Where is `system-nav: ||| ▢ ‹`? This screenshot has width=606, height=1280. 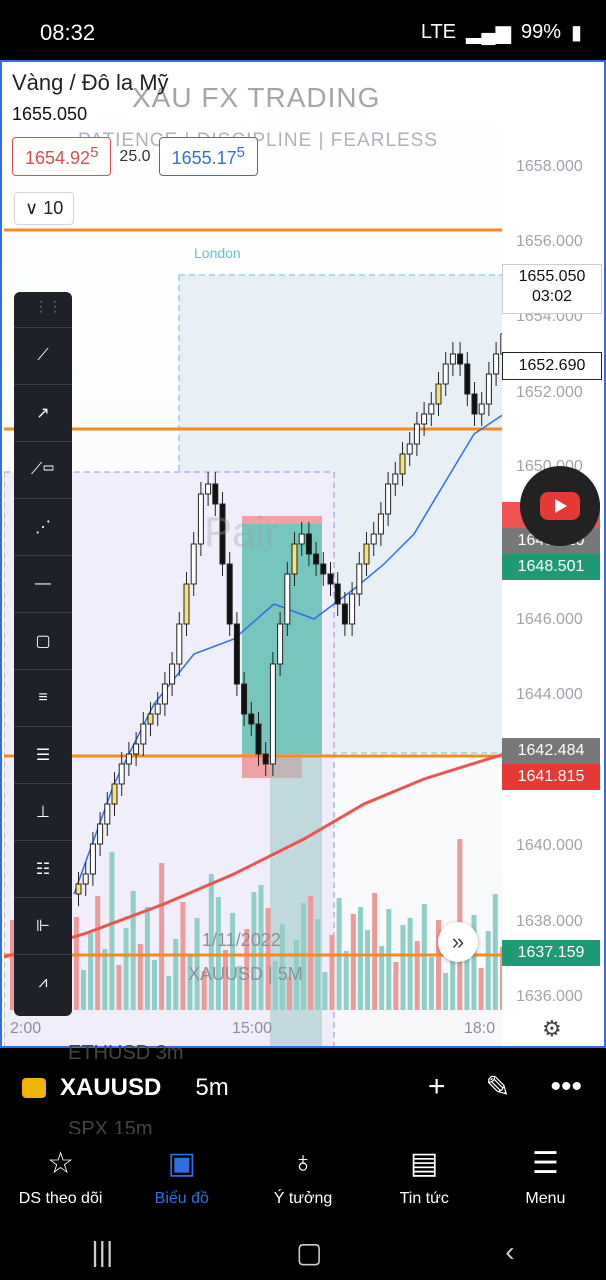 system-nav: ||| ▢ ‹ is located at coordinates (303, 1252).